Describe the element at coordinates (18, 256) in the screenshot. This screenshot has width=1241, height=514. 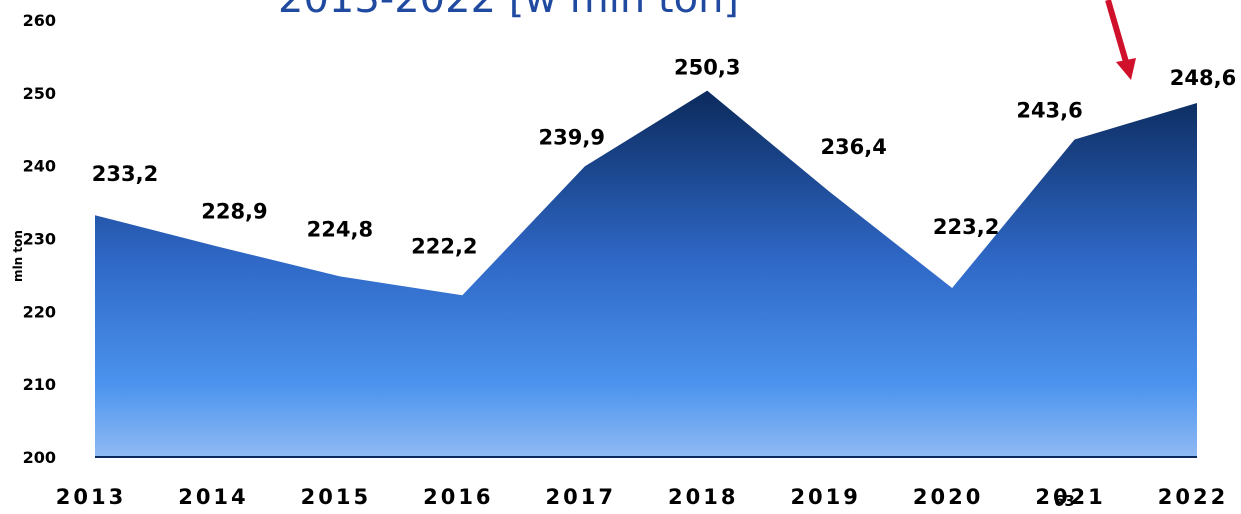
I see `y-axis-label: mln ton` at that location.